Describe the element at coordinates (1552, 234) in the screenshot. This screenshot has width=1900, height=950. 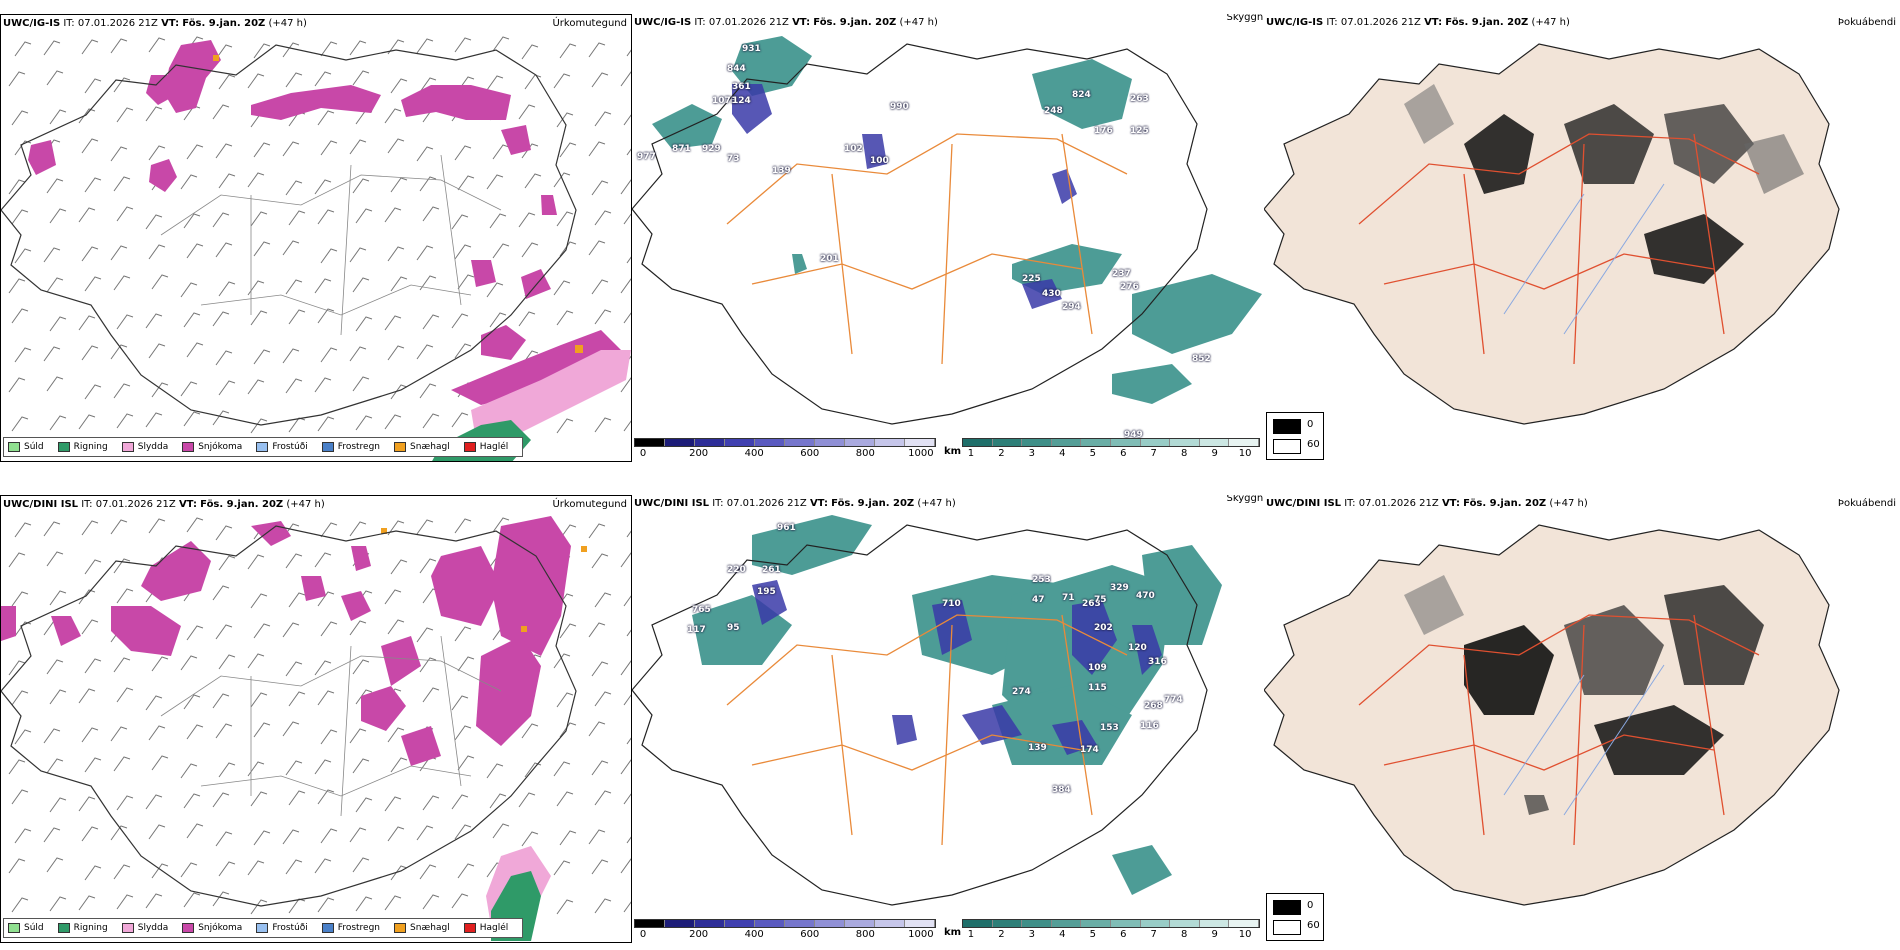
I see `fog-map` at that location.